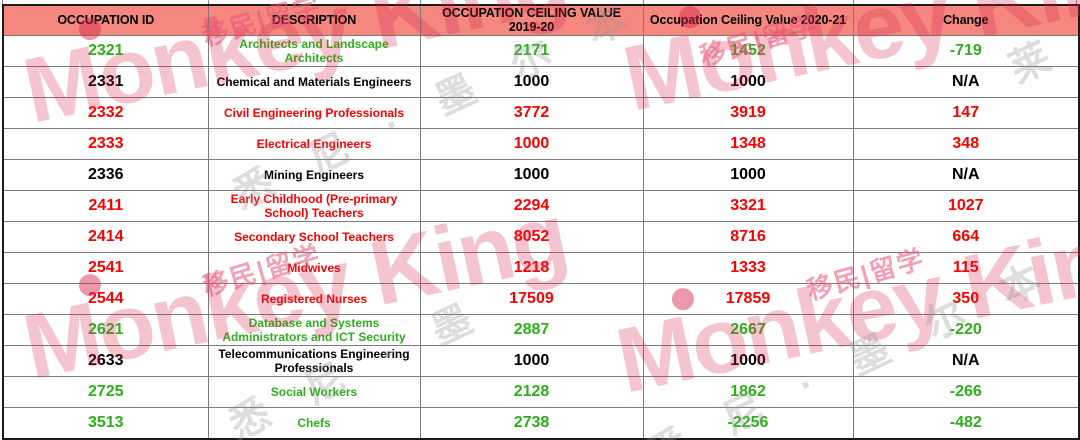  I want to click on cell-ceiling-2019-20: 2887, so click(531, 330).